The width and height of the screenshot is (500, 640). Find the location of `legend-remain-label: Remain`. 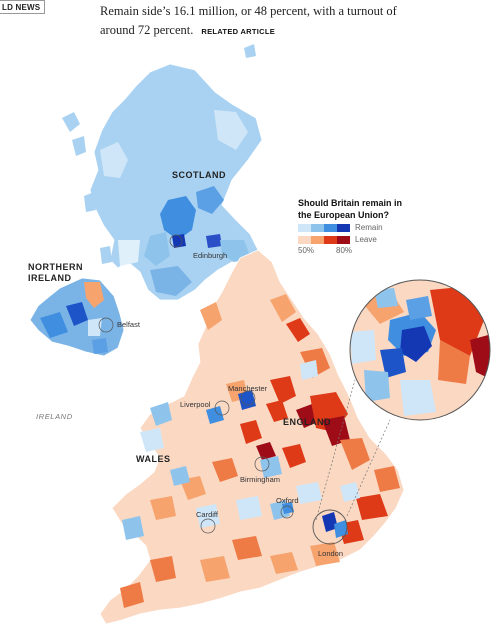

legend-remain-label: Remain is located at coordinates (369, 227).